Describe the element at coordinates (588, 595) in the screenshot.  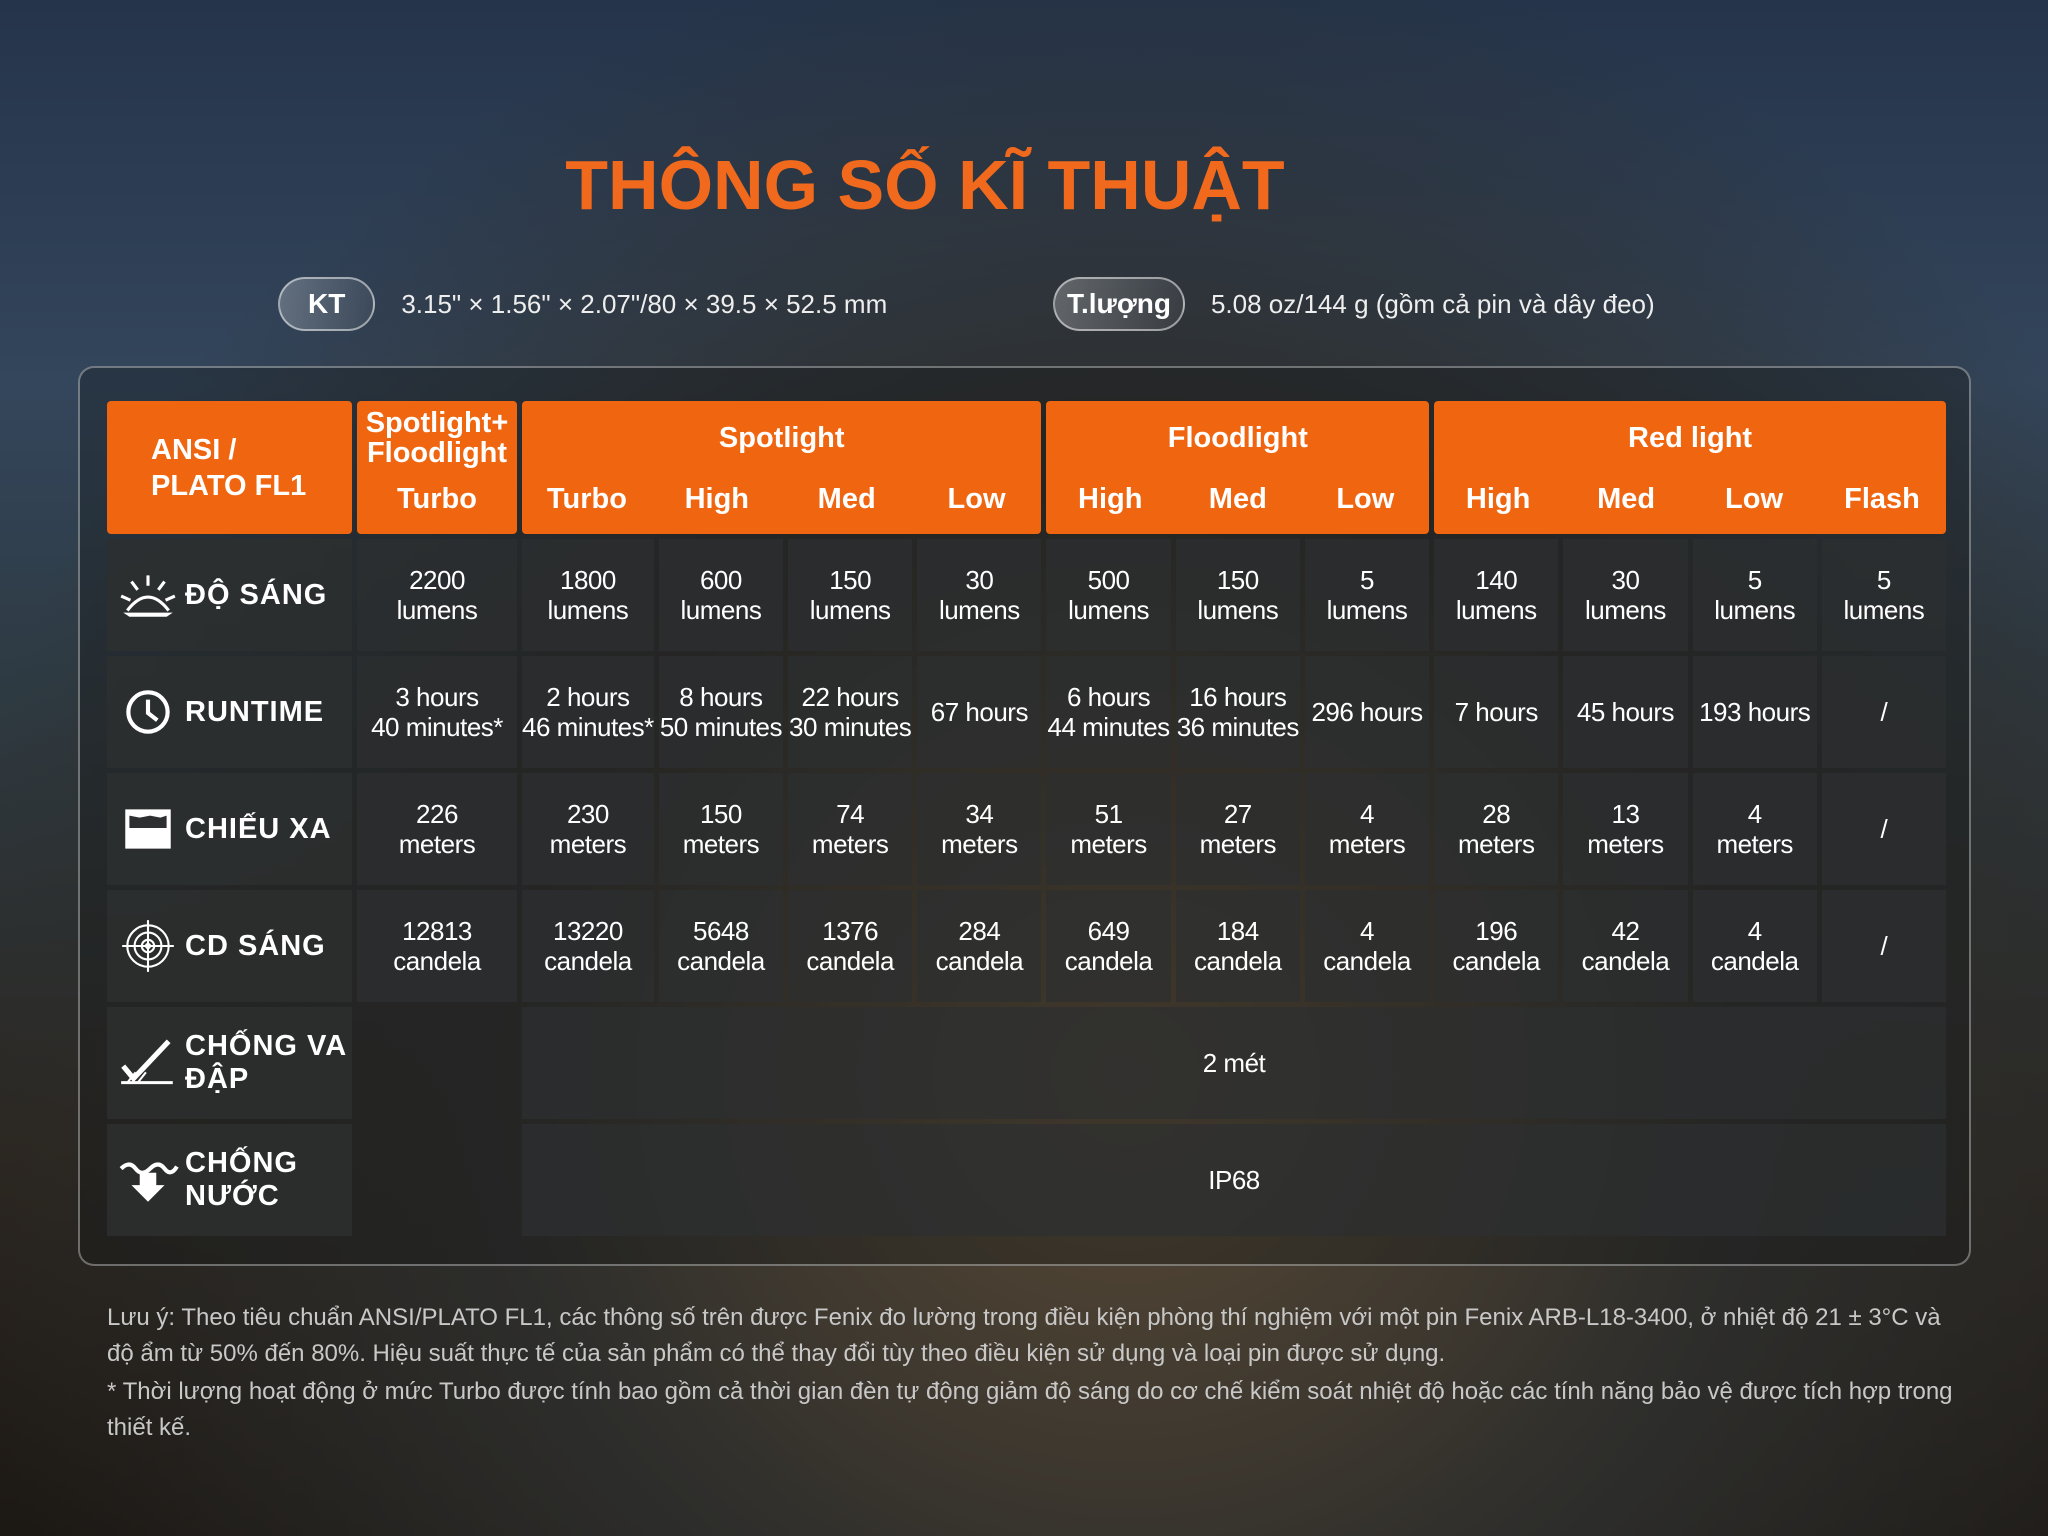
I see `table-cell: 1800 lumens` at that location.